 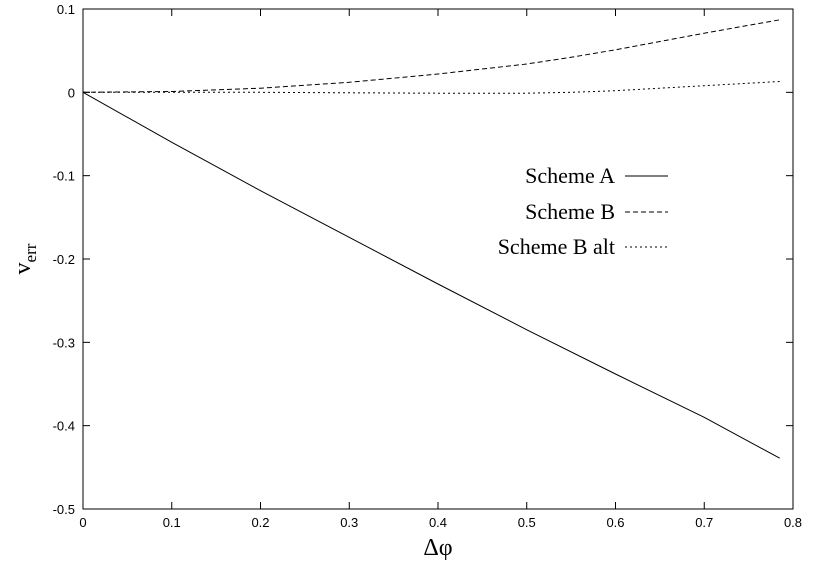 I want to click on y-axis-label-subscript: err, so click(x=30, y=252).